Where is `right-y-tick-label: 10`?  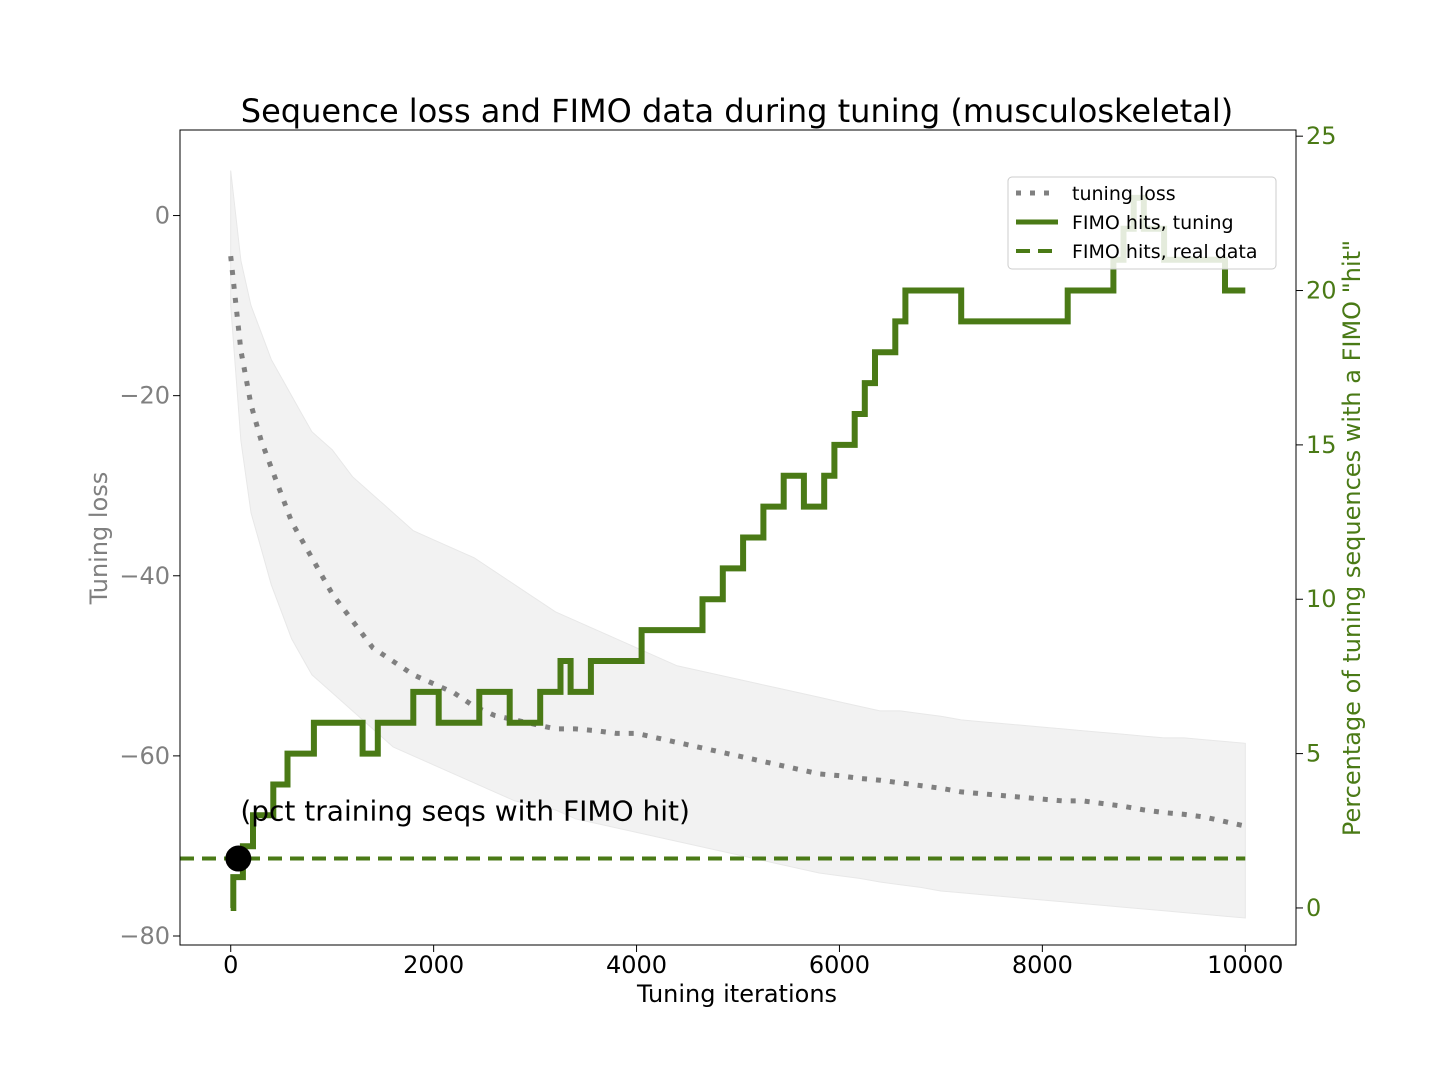 right-y-tick-label: 10 is located at coordinates (1321, 599).